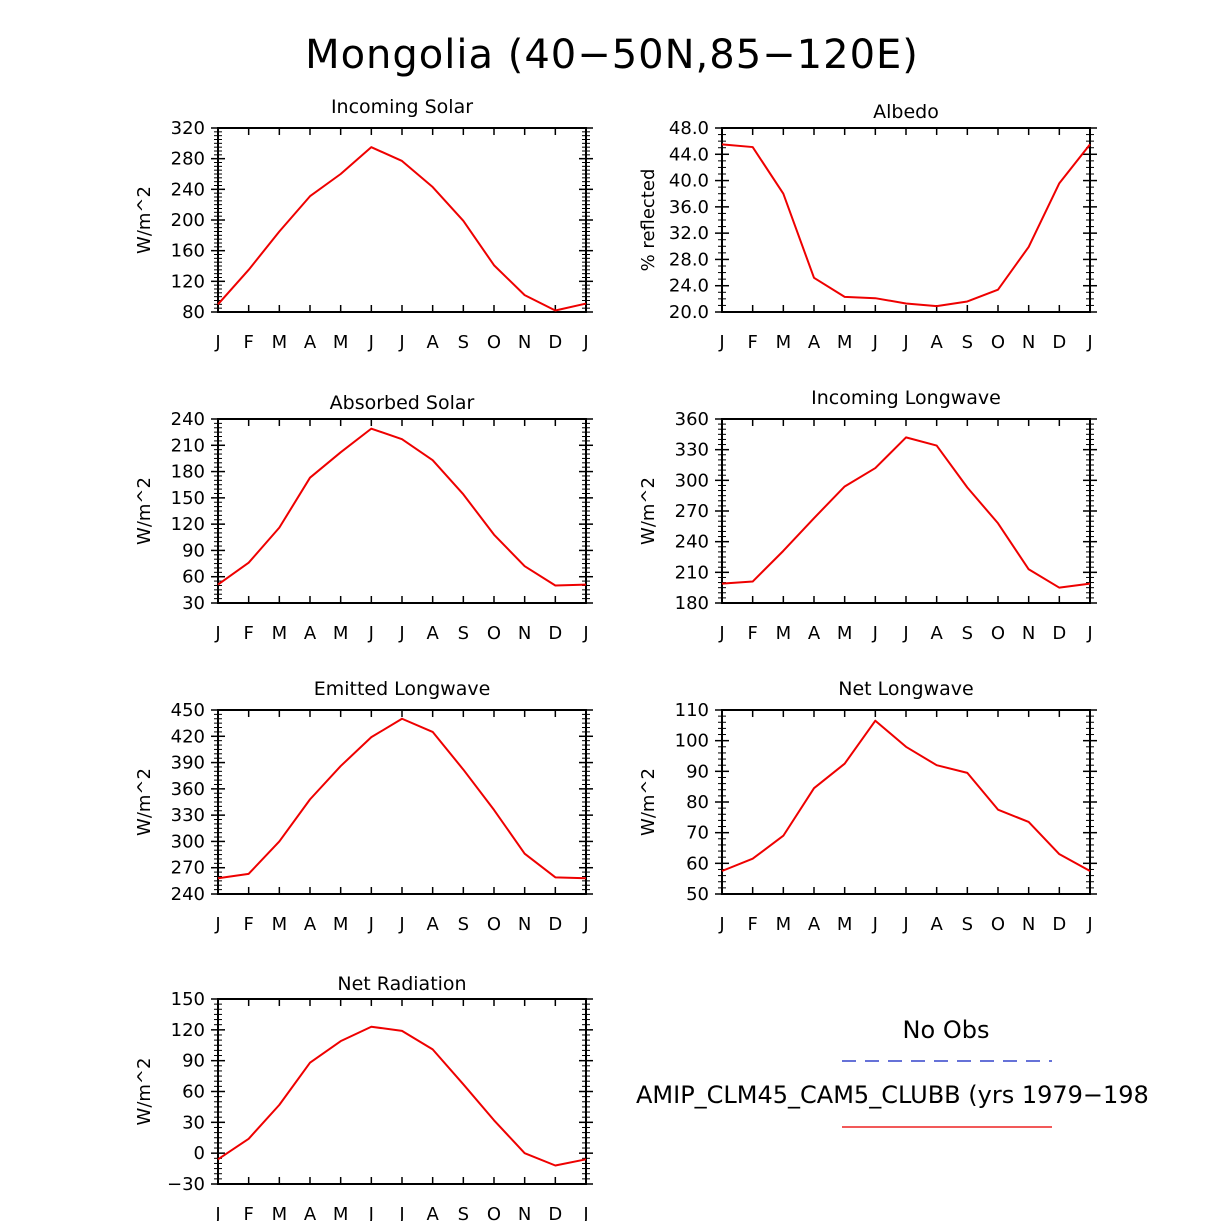 This screenshot has height=1221, width=1224. Describe the element at coordinates (648, 220) in the screenshot. I see `y-axis-label: % reflected` at that location.